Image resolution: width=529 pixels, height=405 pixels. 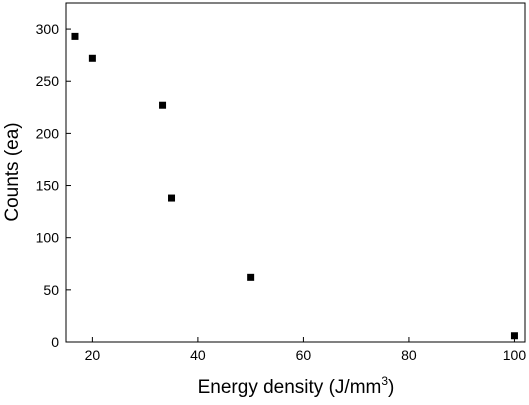 I want to click on x-tick-label: 80, so click(x=409, y=355).